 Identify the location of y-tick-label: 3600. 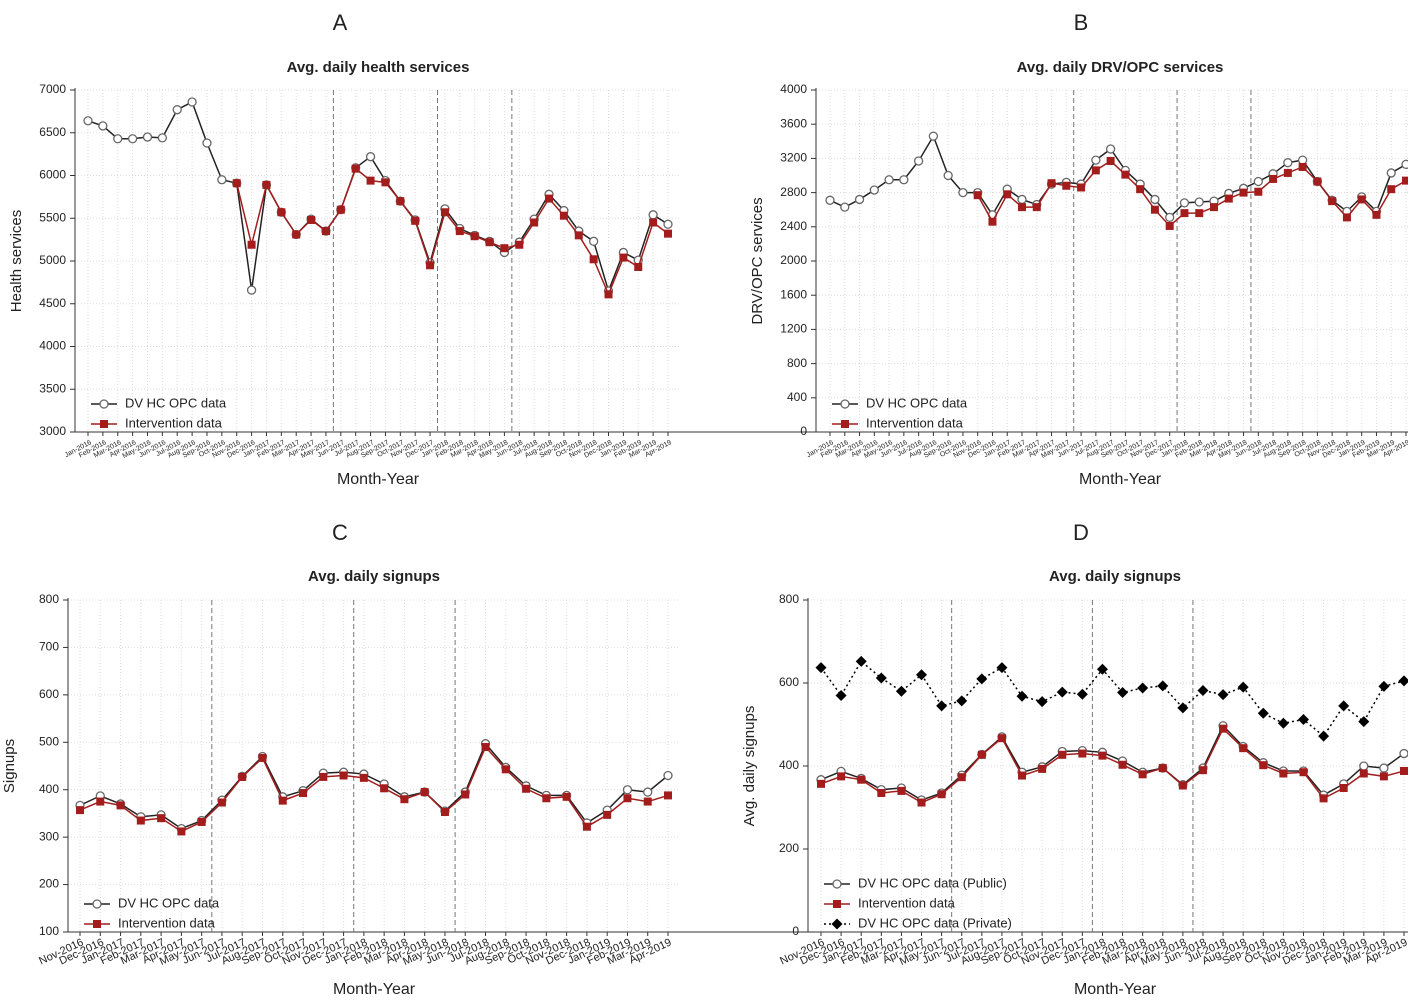
(793, 123).